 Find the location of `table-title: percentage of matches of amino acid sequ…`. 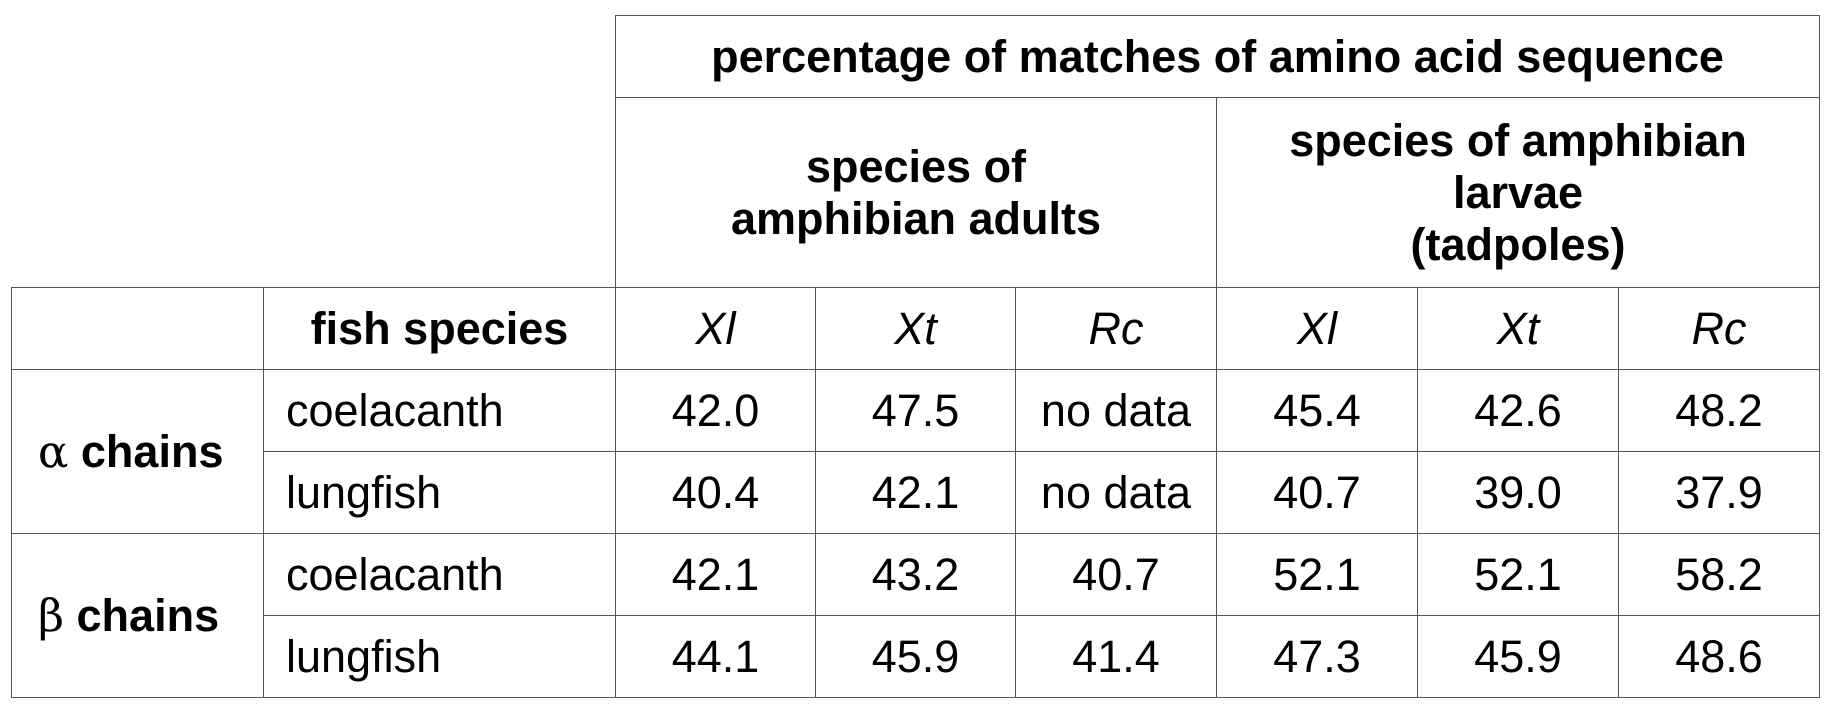

table-title: percentage of matches of amino acid sequ… is located at coordinates (1217, 56).